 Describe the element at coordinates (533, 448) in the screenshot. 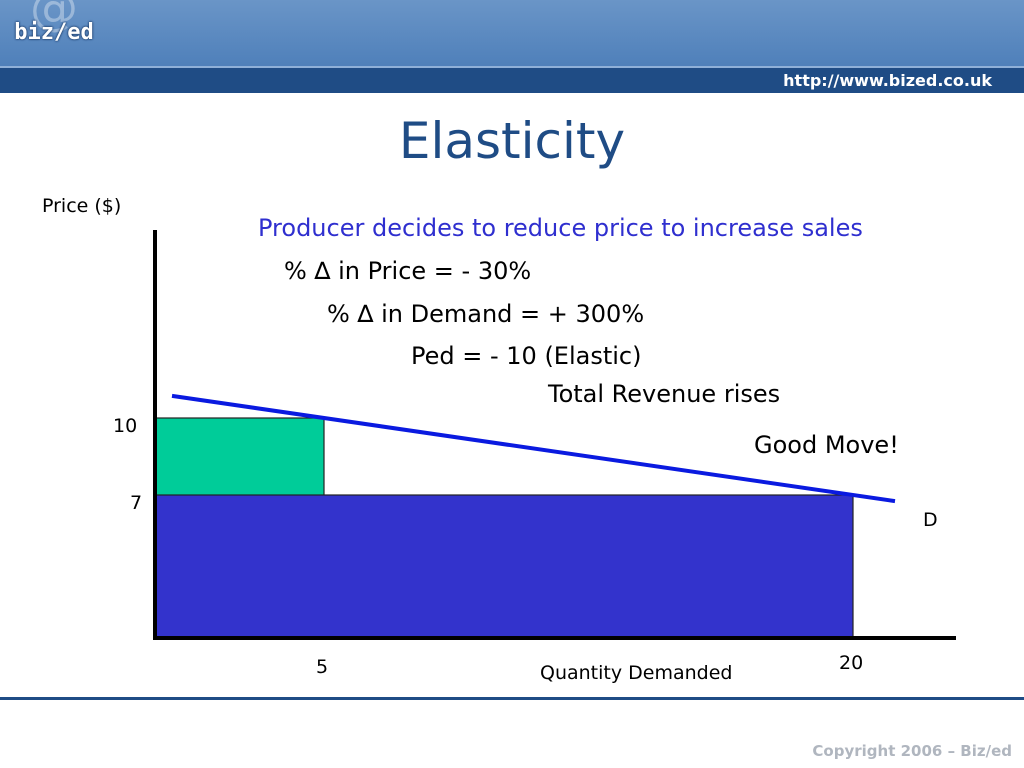

I see `demand-curve-line` at that location.